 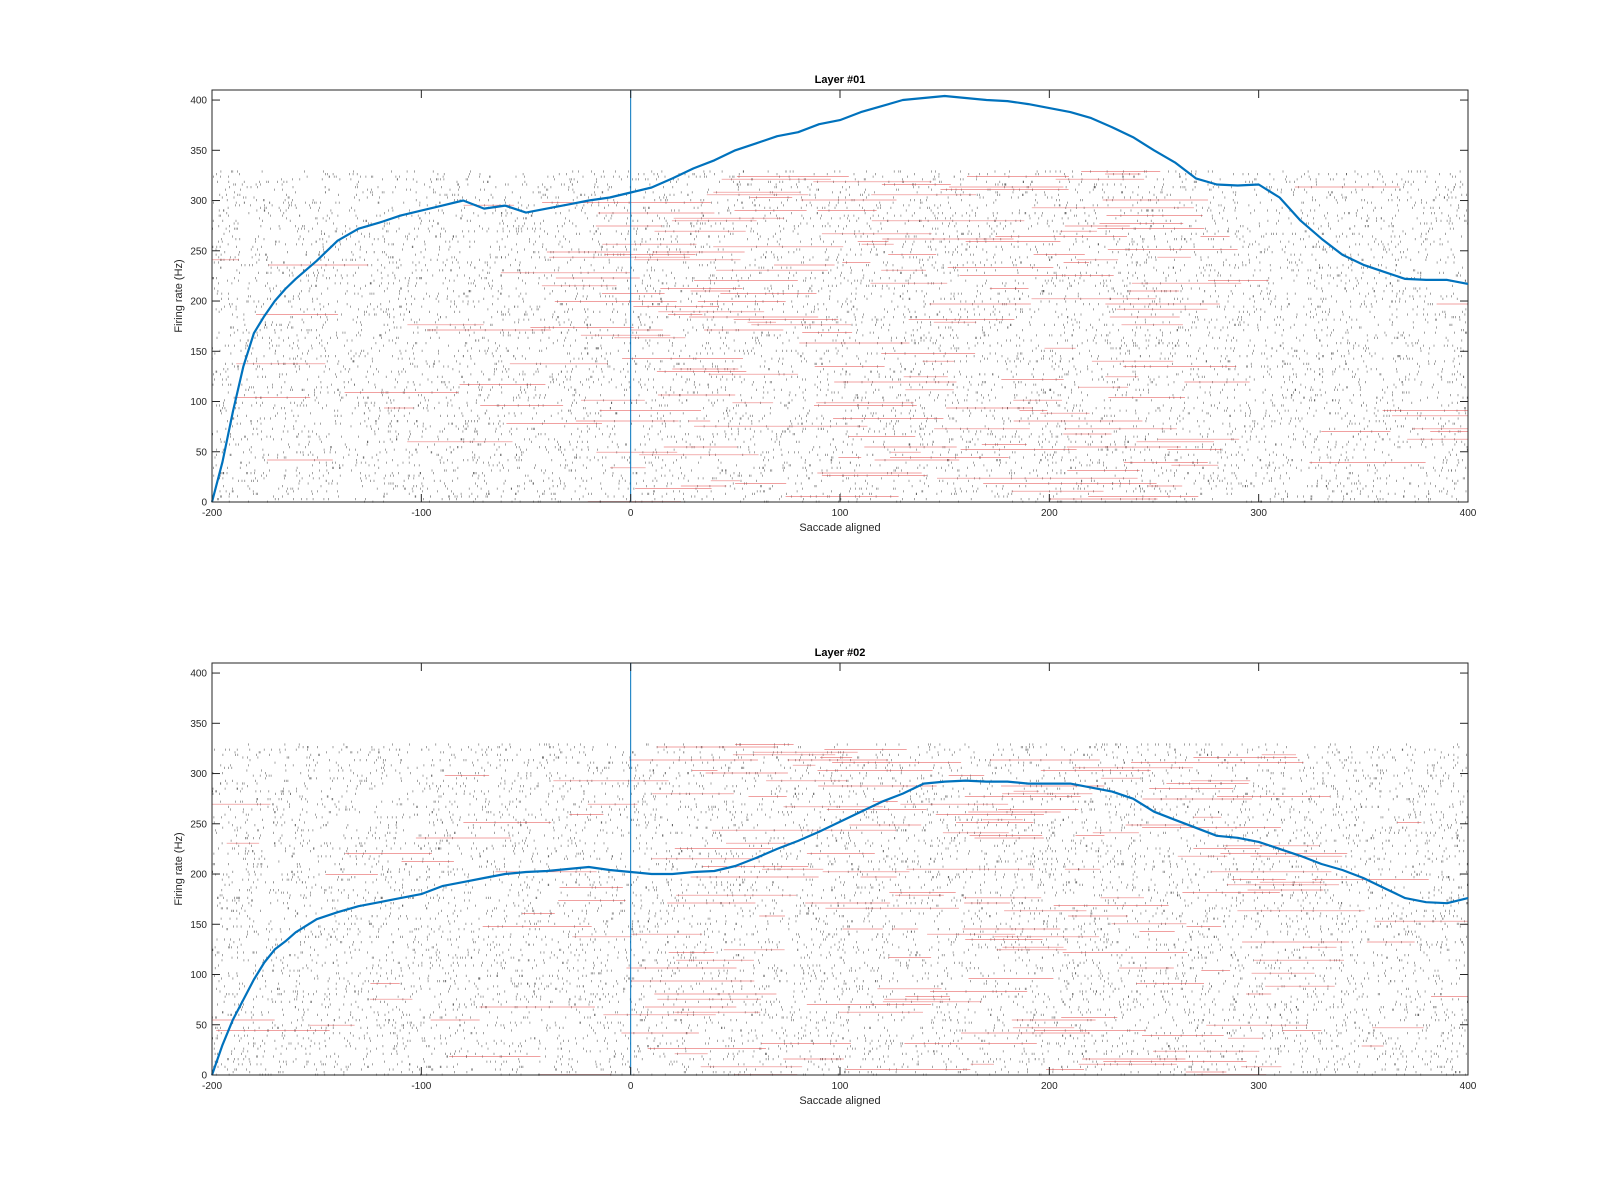 What do you see at coordinates (179, 868) in the screenshot?
I see `layer-02-y-axis-label: Firing rate (Hz)` at bounding box center [179, 868].